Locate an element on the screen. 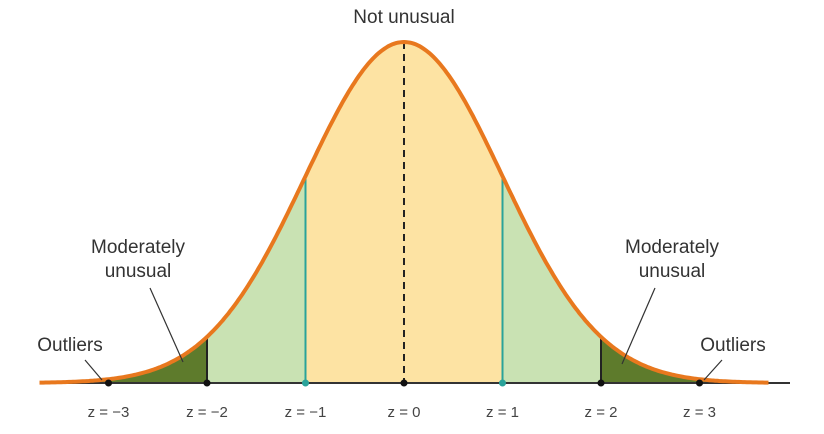 The height and width of the screenshot is (434, 824). tick-label: z = −1 is located at coordinates (306, 412).